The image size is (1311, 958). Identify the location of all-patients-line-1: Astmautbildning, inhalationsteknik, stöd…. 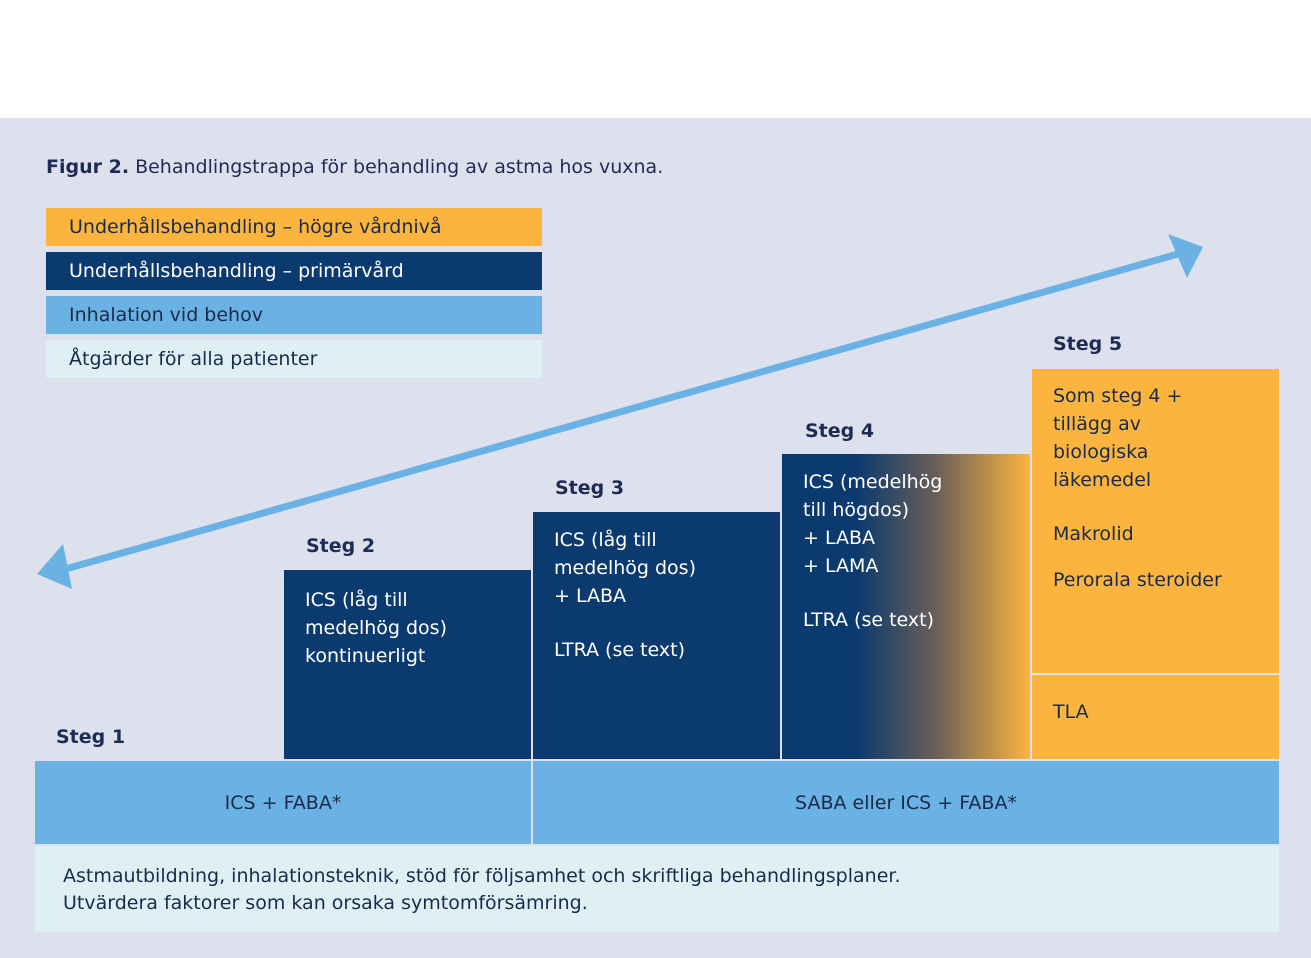
(482, 876).